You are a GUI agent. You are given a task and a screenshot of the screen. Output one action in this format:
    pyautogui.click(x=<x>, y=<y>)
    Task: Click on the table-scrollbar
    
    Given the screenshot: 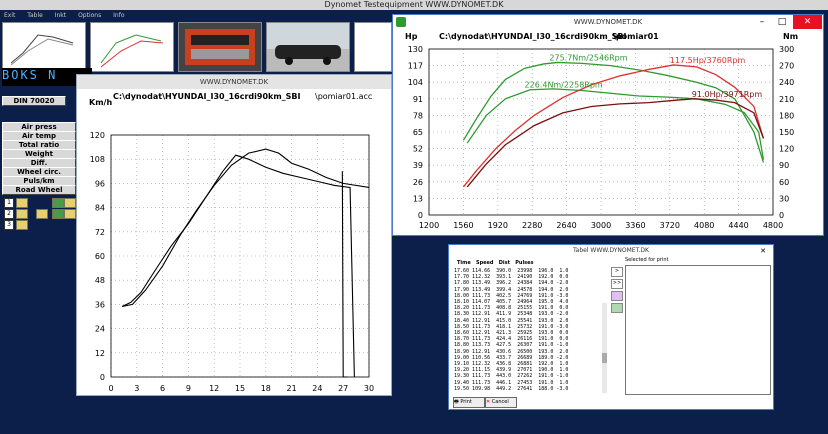 What is the action you would take?
    pyautogui.click(x=604, y=348)
    